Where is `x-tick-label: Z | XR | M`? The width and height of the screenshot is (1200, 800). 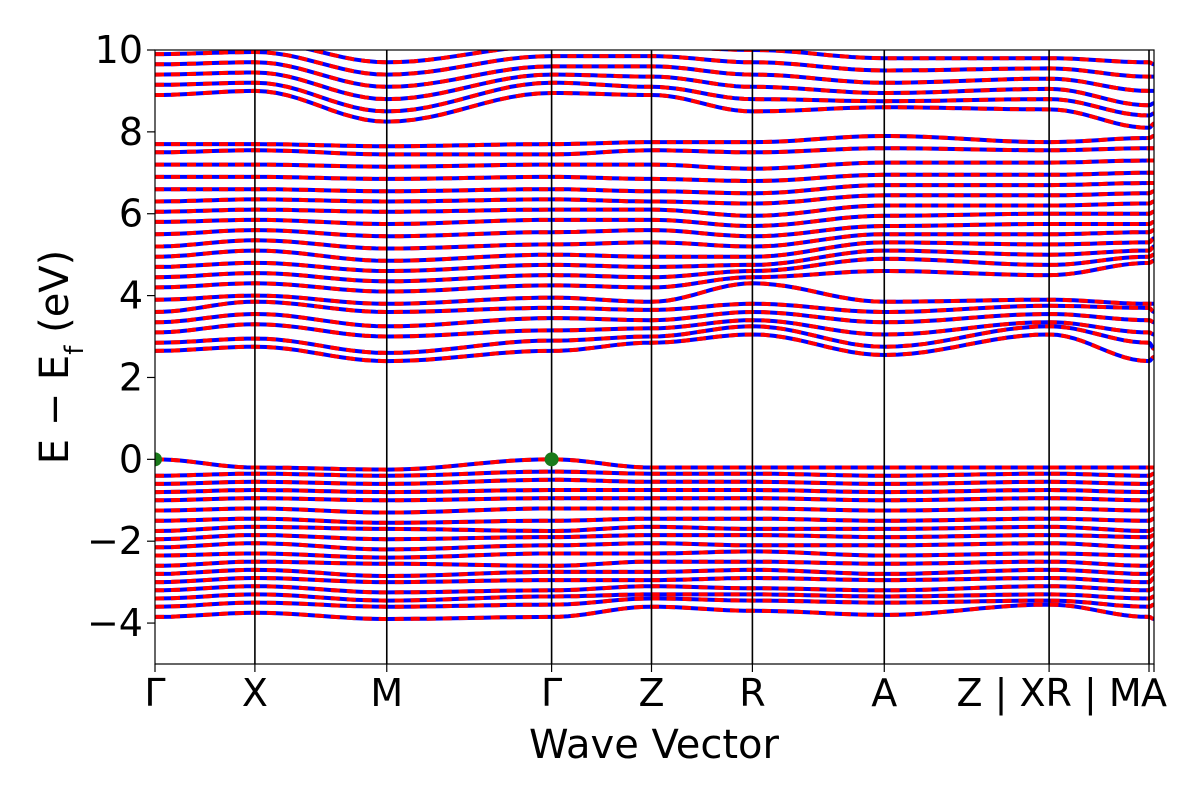 x-tick-label: Z | XR | M is located at coordinates (1049, 693).